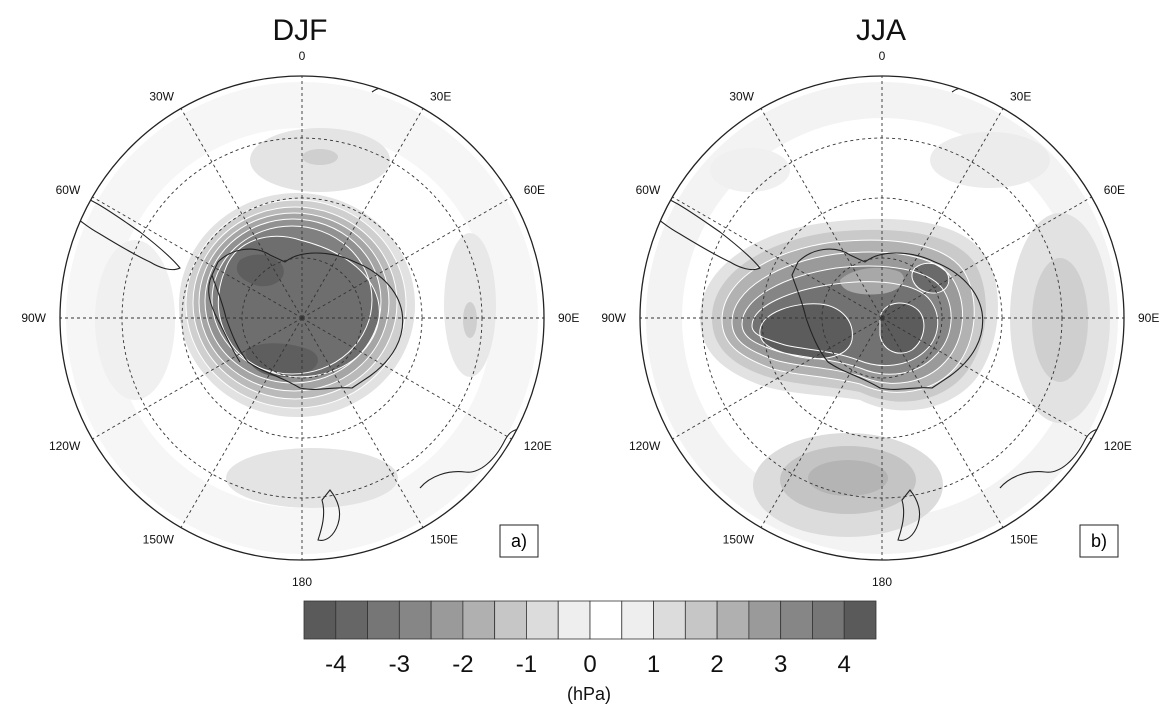 Image resolution: width=1168 pixels, height=710 pixels. Describe the element at coordinates (613, 318) in the screenshot. I see `panel-b-longitude-label: 90W` at that location.